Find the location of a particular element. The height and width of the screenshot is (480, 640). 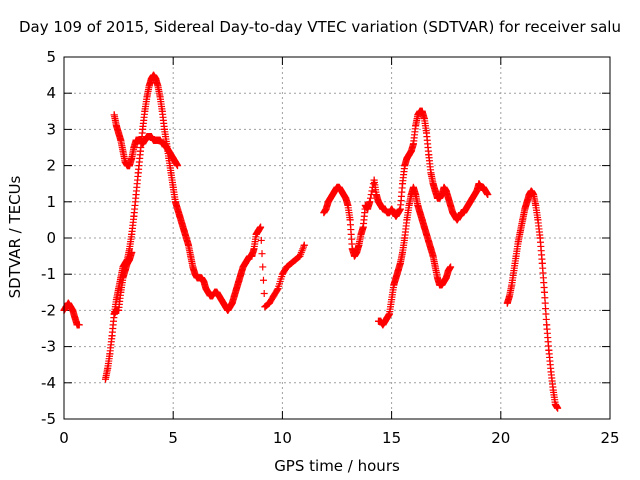

y-tick-label: -3 is located at coordinates (48, 347).